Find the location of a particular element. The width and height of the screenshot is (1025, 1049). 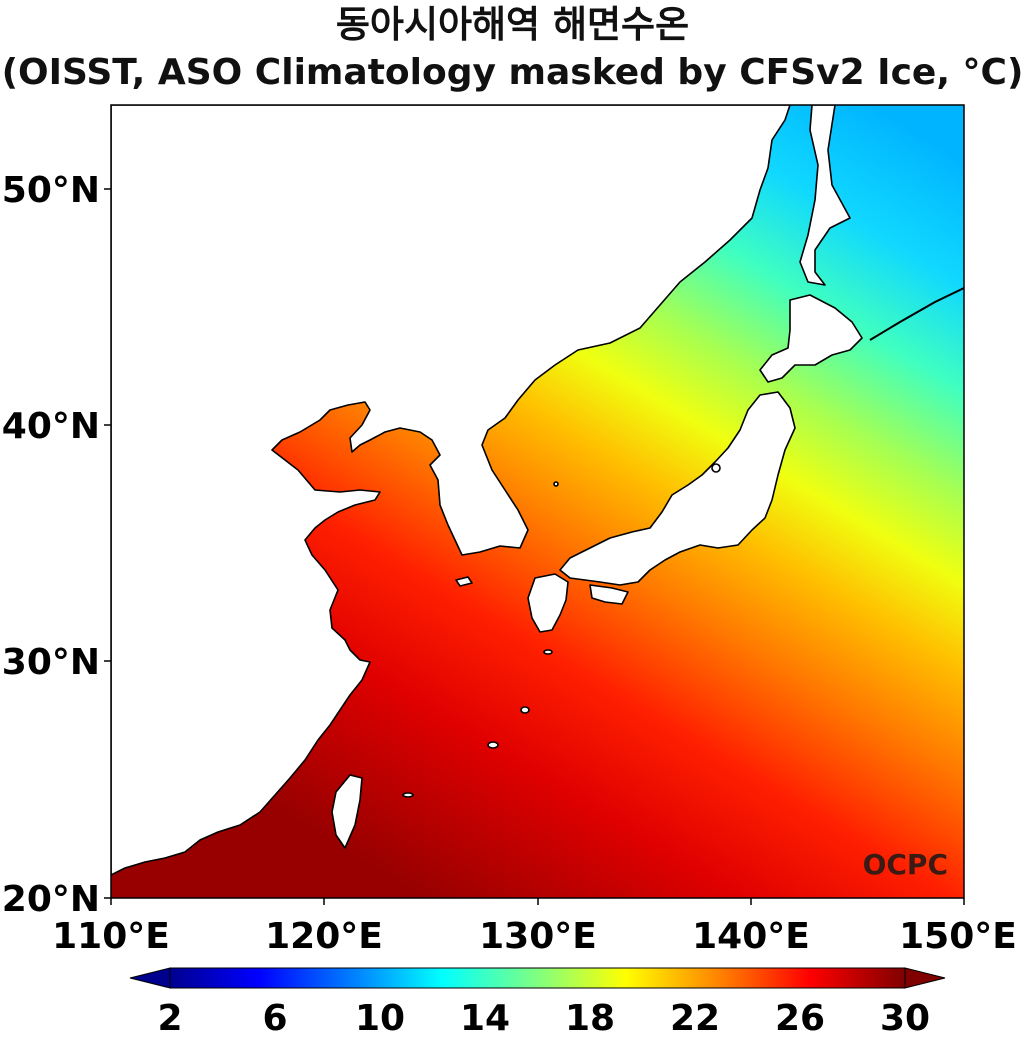

taiwan is located at coordinates (347, 811).